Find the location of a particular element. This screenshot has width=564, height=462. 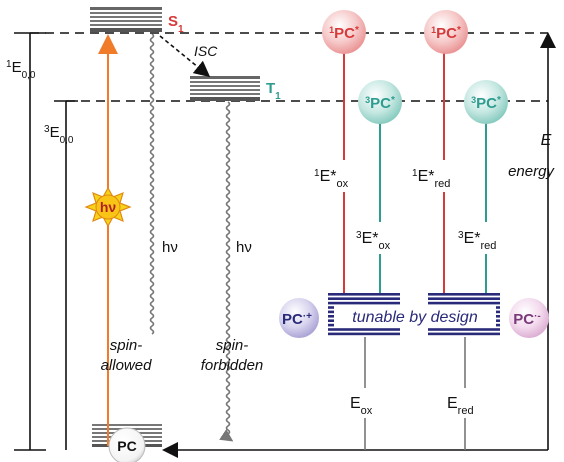

pc-triplet-excited-ox-label: 3PC* is located at coordinates (380, 104).